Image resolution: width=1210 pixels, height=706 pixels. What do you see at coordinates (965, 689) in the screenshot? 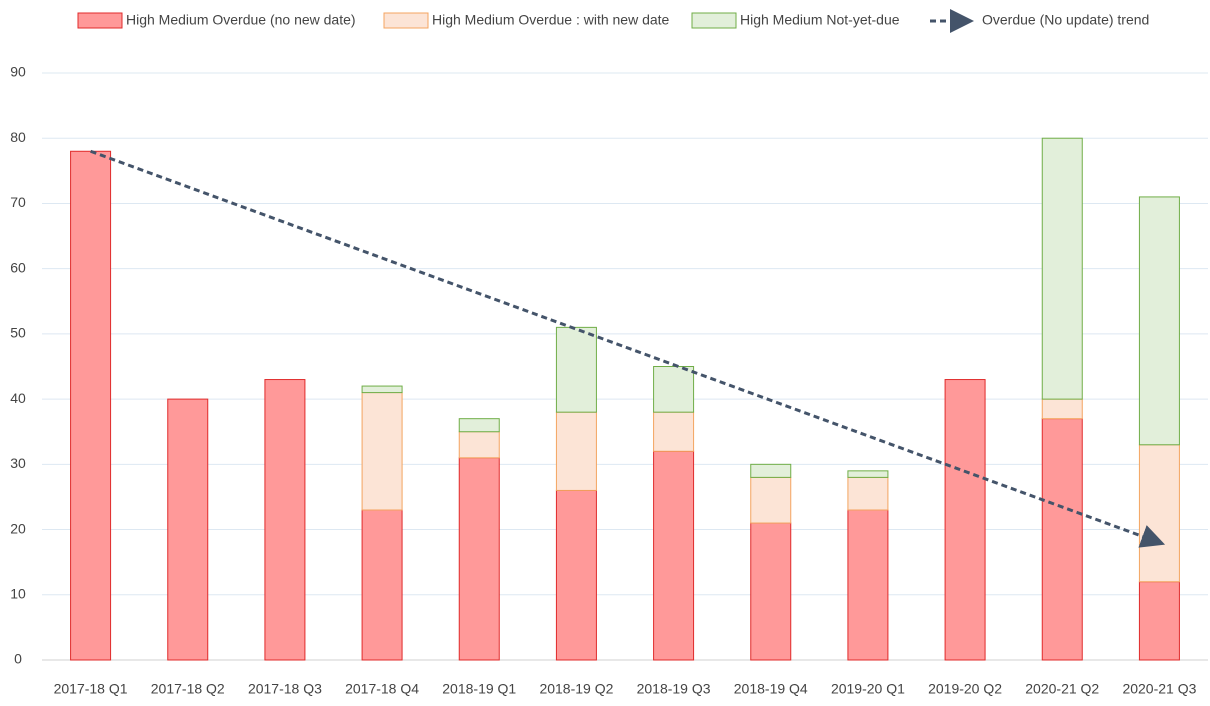
I see `x-tick-label: 2019-20 Q2` at bounding box center [965, 689].